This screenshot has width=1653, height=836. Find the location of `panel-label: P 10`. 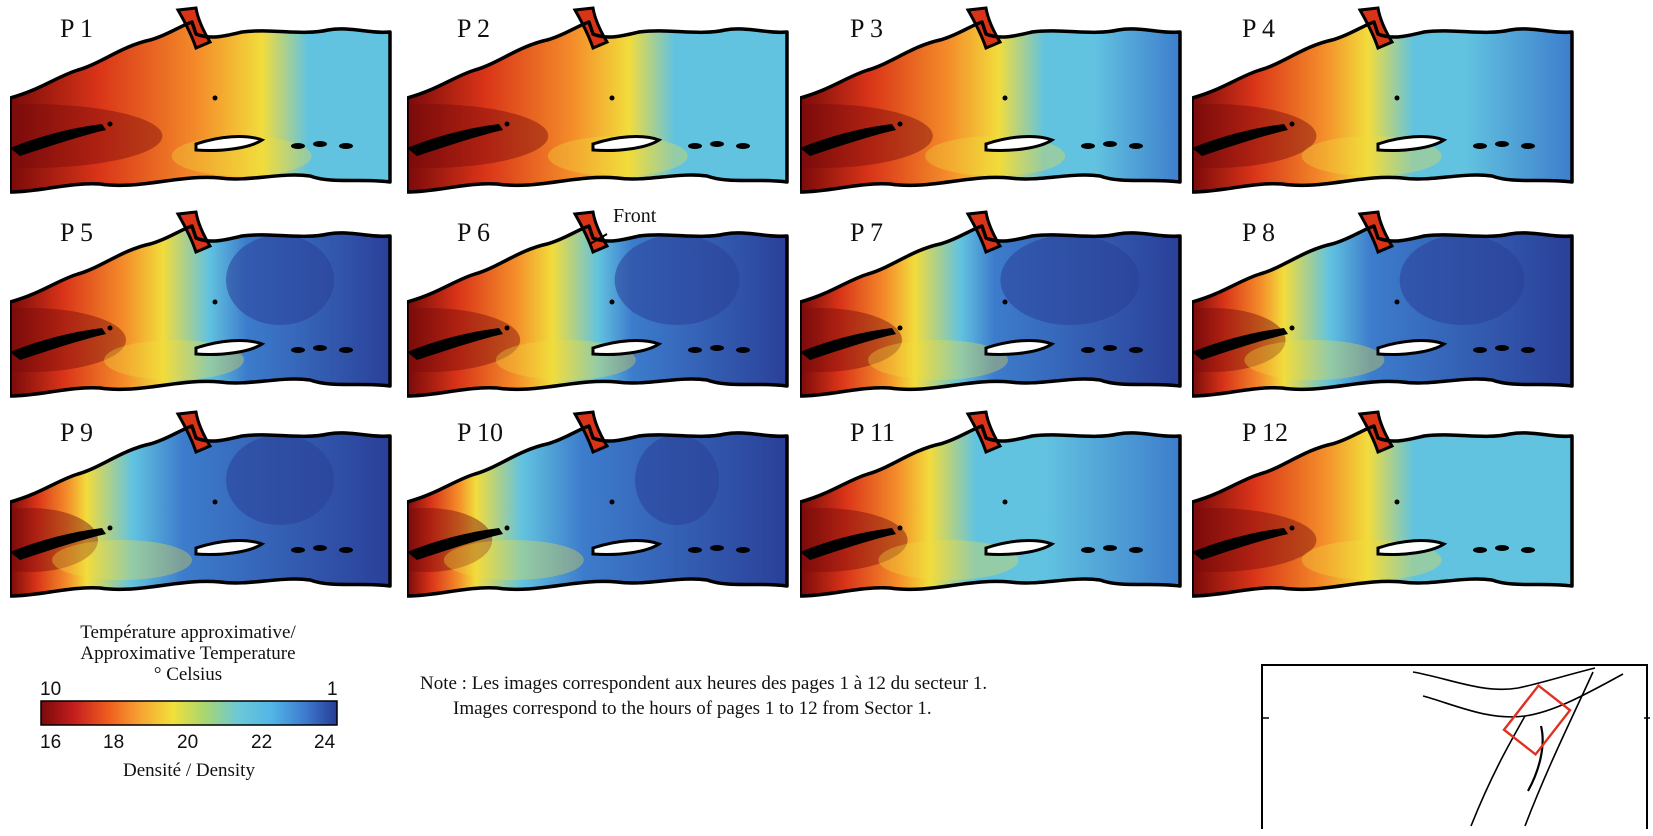

panel-label: P 10 is located at coordinates (480, 432).